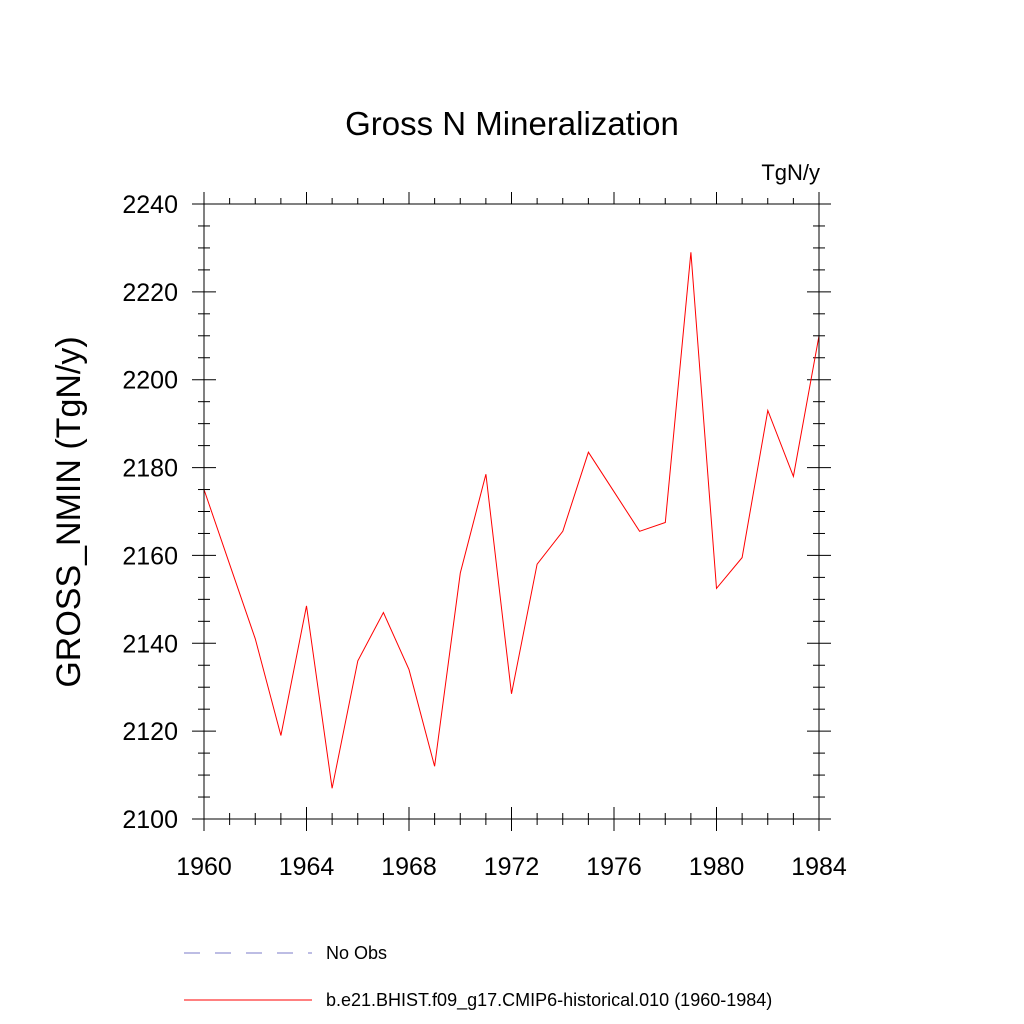 This screenshot has height=1024, width=1024. What do you see at coordinates (356, 953) in the screenshot?
I see `legend-label: No Obs` at bounding box center [356, 953].